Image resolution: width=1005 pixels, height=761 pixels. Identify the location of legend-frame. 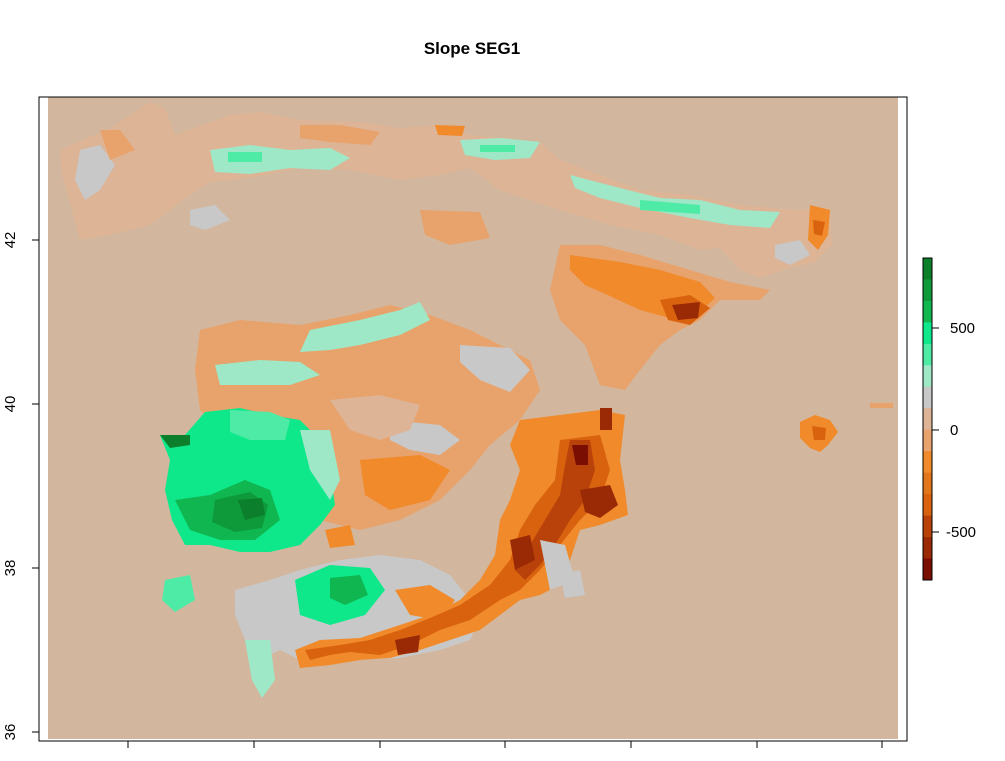
(927, 419).